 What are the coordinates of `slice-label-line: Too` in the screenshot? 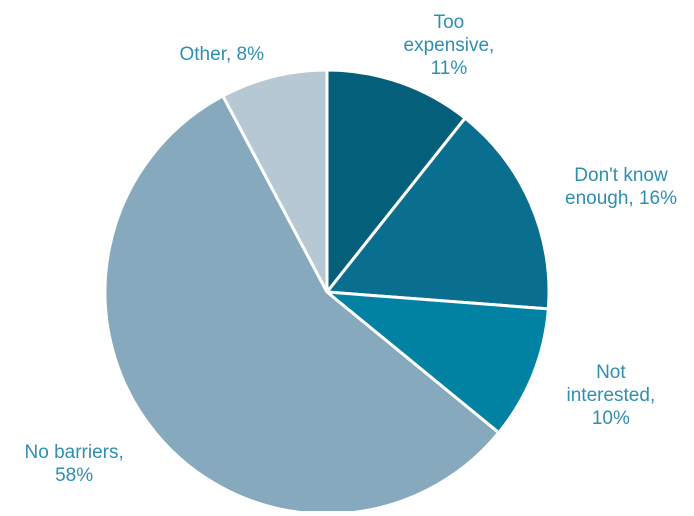 It's located at (449, 22).